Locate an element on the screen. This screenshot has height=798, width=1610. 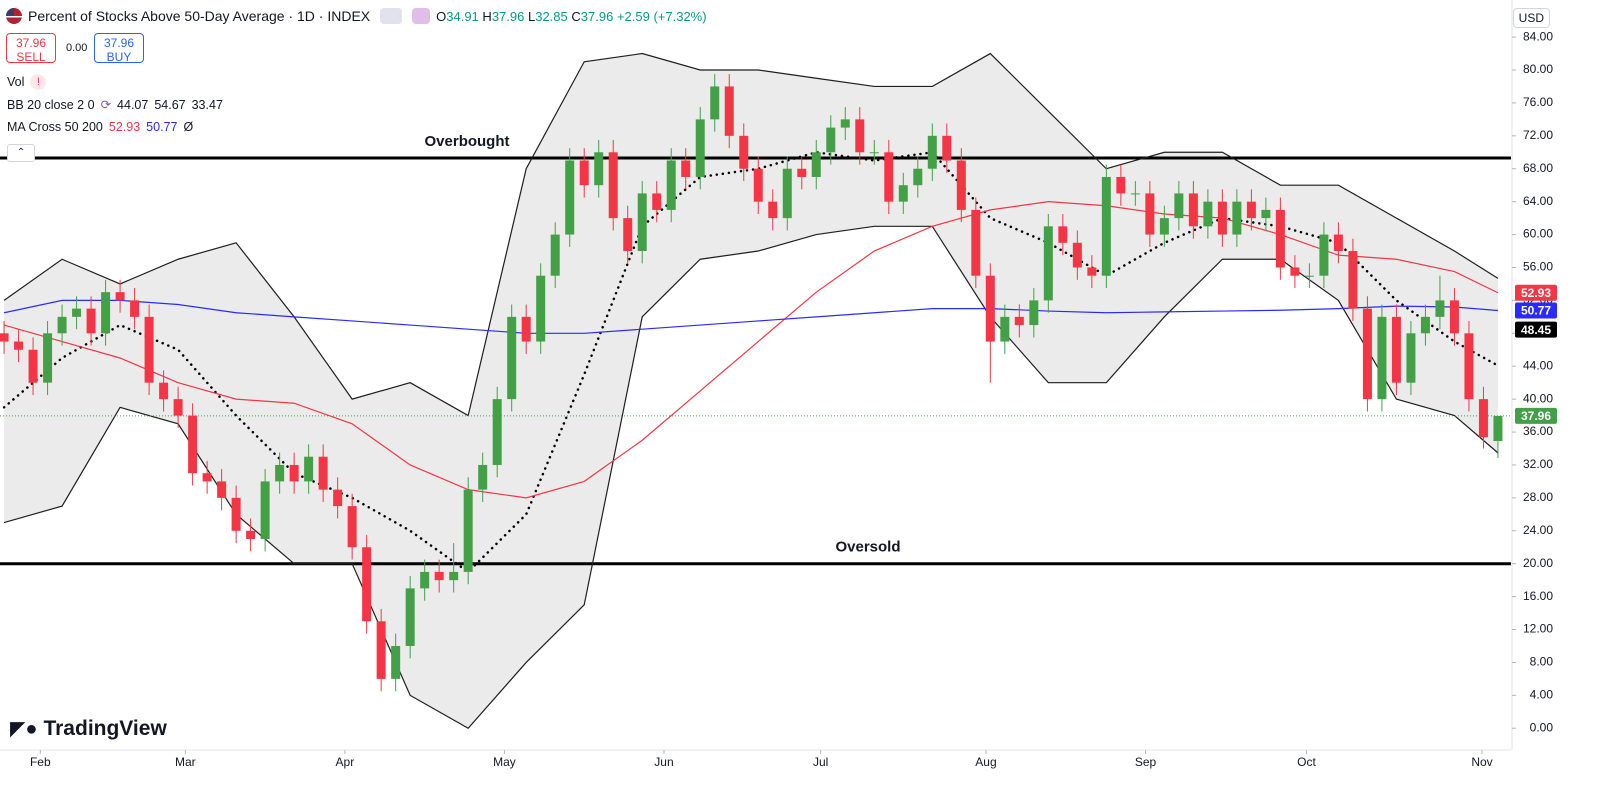
sell-price: 37.96 is located at coordinates (31, 43).